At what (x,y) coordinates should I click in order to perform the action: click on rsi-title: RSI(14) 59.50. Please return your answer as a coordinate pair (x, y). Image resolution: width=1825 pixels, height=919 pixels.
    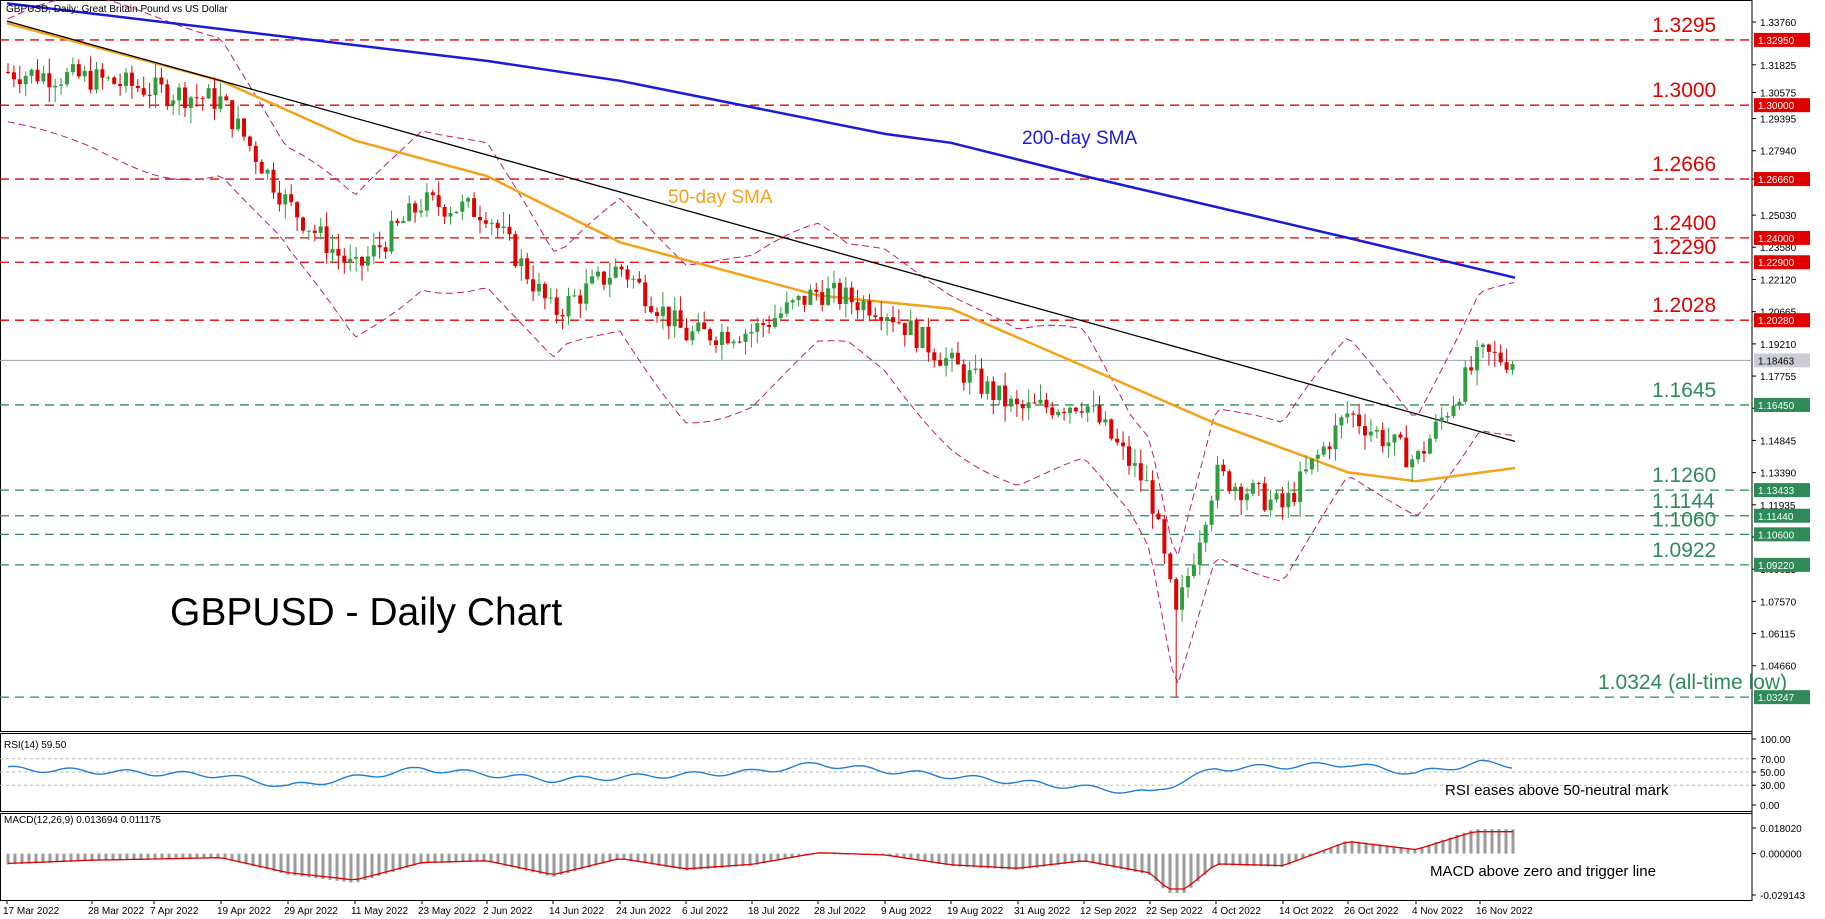
    Looking at the image, I should click on (35, 745).